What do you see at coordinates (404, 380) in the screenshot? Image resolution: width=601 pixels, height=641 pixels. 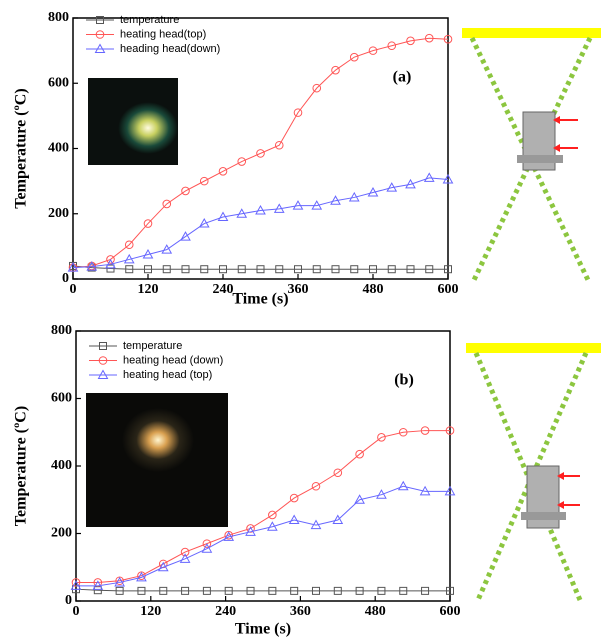 I see `annotation: (b)` at bounding box center [404, 380].